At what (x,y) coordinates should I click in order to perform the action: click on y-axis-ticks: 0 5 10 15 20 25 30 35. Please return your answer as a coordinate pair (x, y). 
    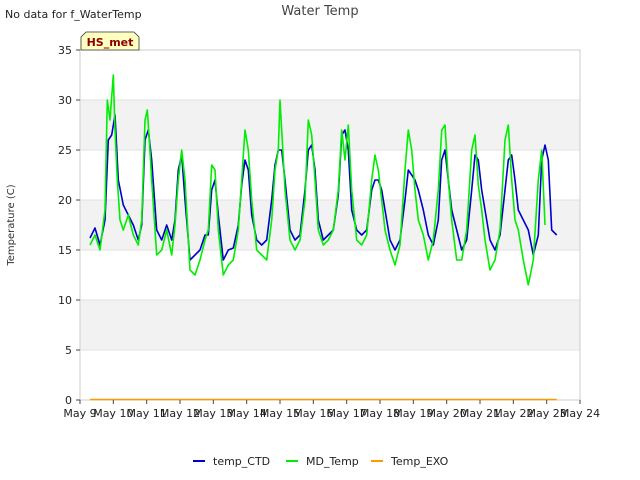
    Looking at the image, I should click on (69, 225).